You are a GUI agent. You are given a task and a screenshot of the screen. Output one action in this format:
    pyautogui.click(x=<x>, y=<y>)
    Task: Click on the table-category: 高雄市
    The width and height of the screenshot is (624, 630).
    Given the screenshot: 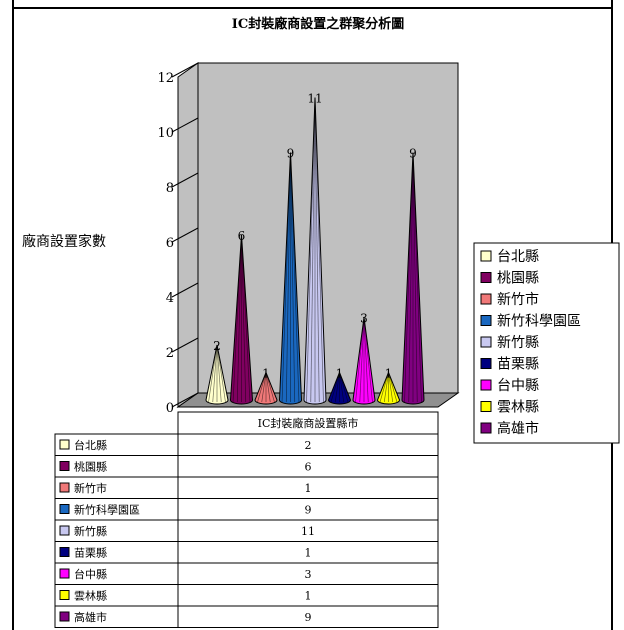 What is the action you would take?
    pyautogui.click(x=90, y=617)
    